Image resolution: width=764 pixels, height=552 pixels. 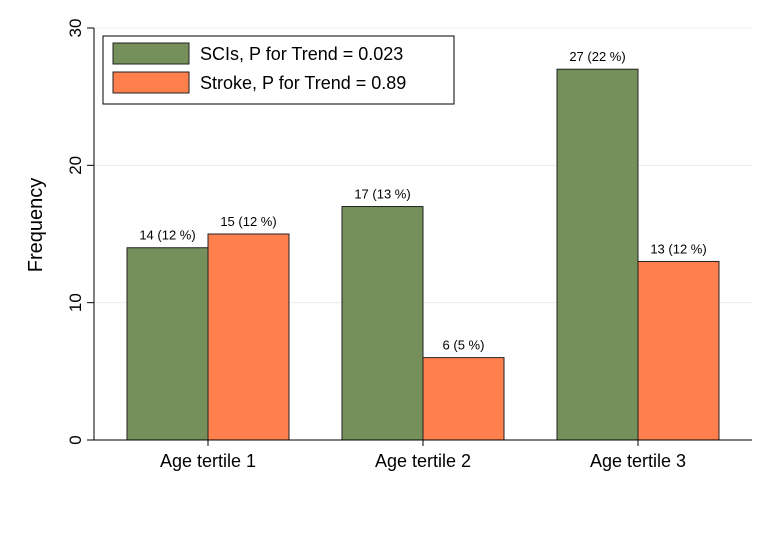 What do you see at coordinates (208, 461) in the screenshot?
I see `category-label: Age tertile 1` at bounding box center [208, 461].